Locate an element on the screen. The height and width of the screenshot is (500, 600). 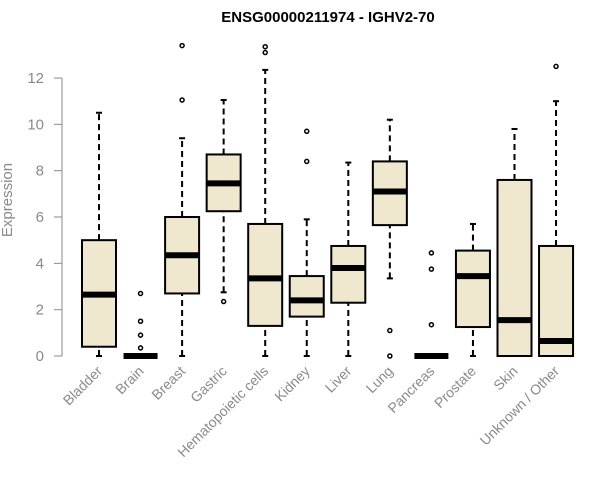
box-liver is located at coordinates (348, 259).